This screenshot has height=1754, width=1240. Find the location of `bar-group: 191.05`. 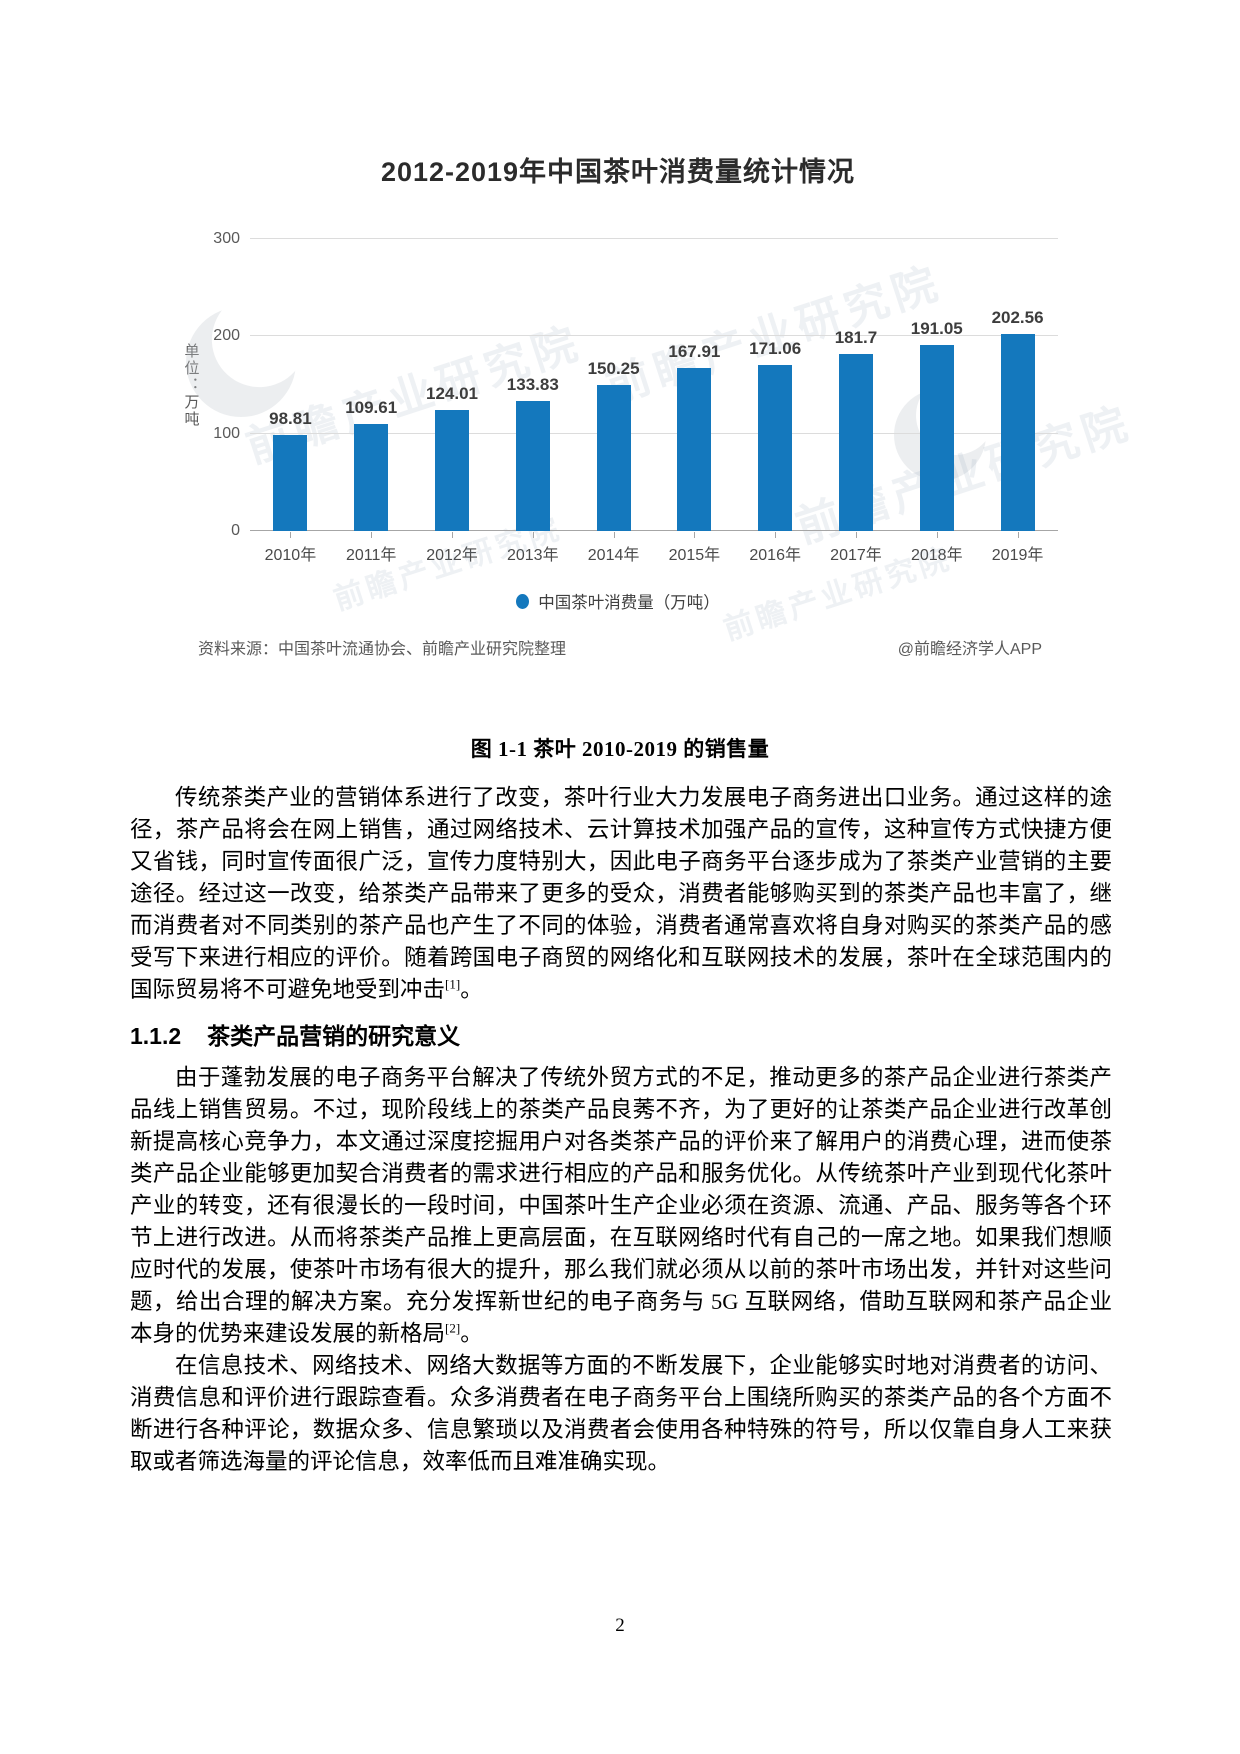

bar-group: 191.05 is located at coordinates (936, 388).